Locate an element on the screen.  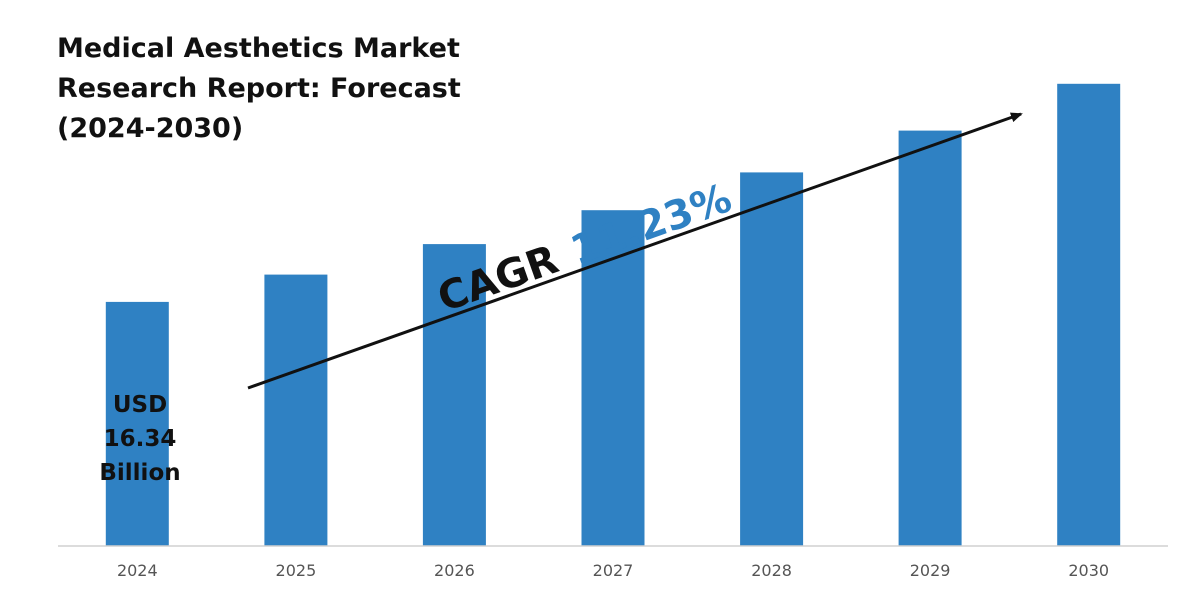
bar-2026 is located at coordinates (454, 395).